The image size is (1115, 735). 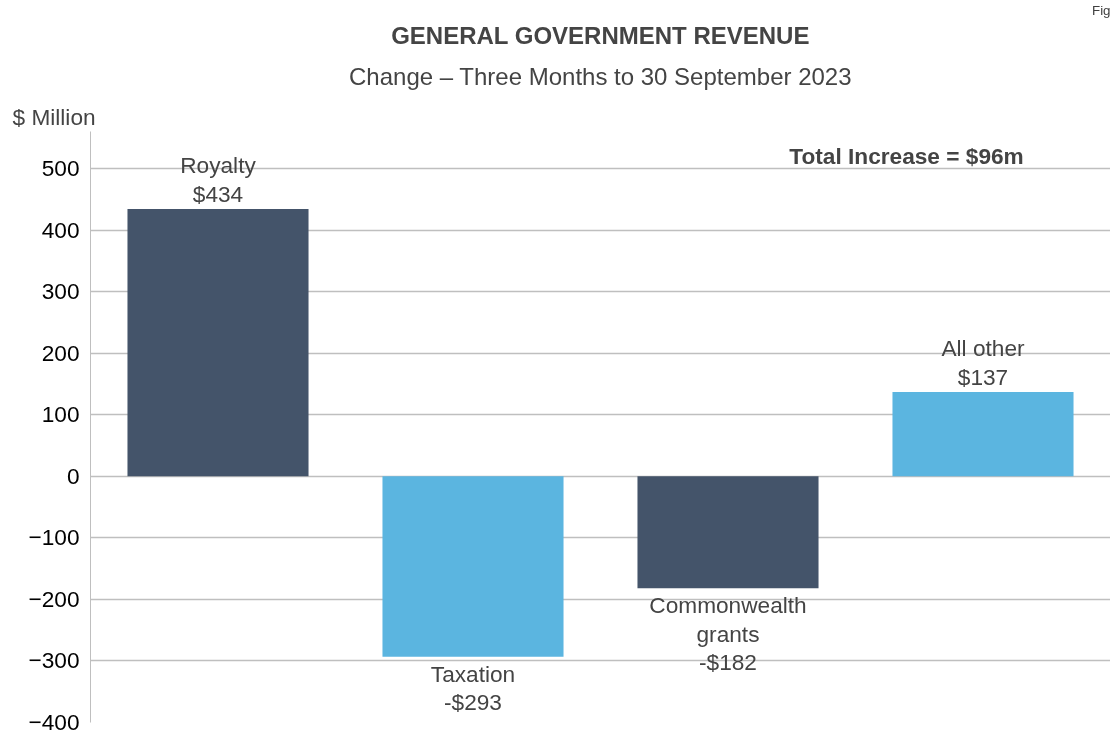 I want to click on x-tick-label: Taxation, so click(x=473, y=673).